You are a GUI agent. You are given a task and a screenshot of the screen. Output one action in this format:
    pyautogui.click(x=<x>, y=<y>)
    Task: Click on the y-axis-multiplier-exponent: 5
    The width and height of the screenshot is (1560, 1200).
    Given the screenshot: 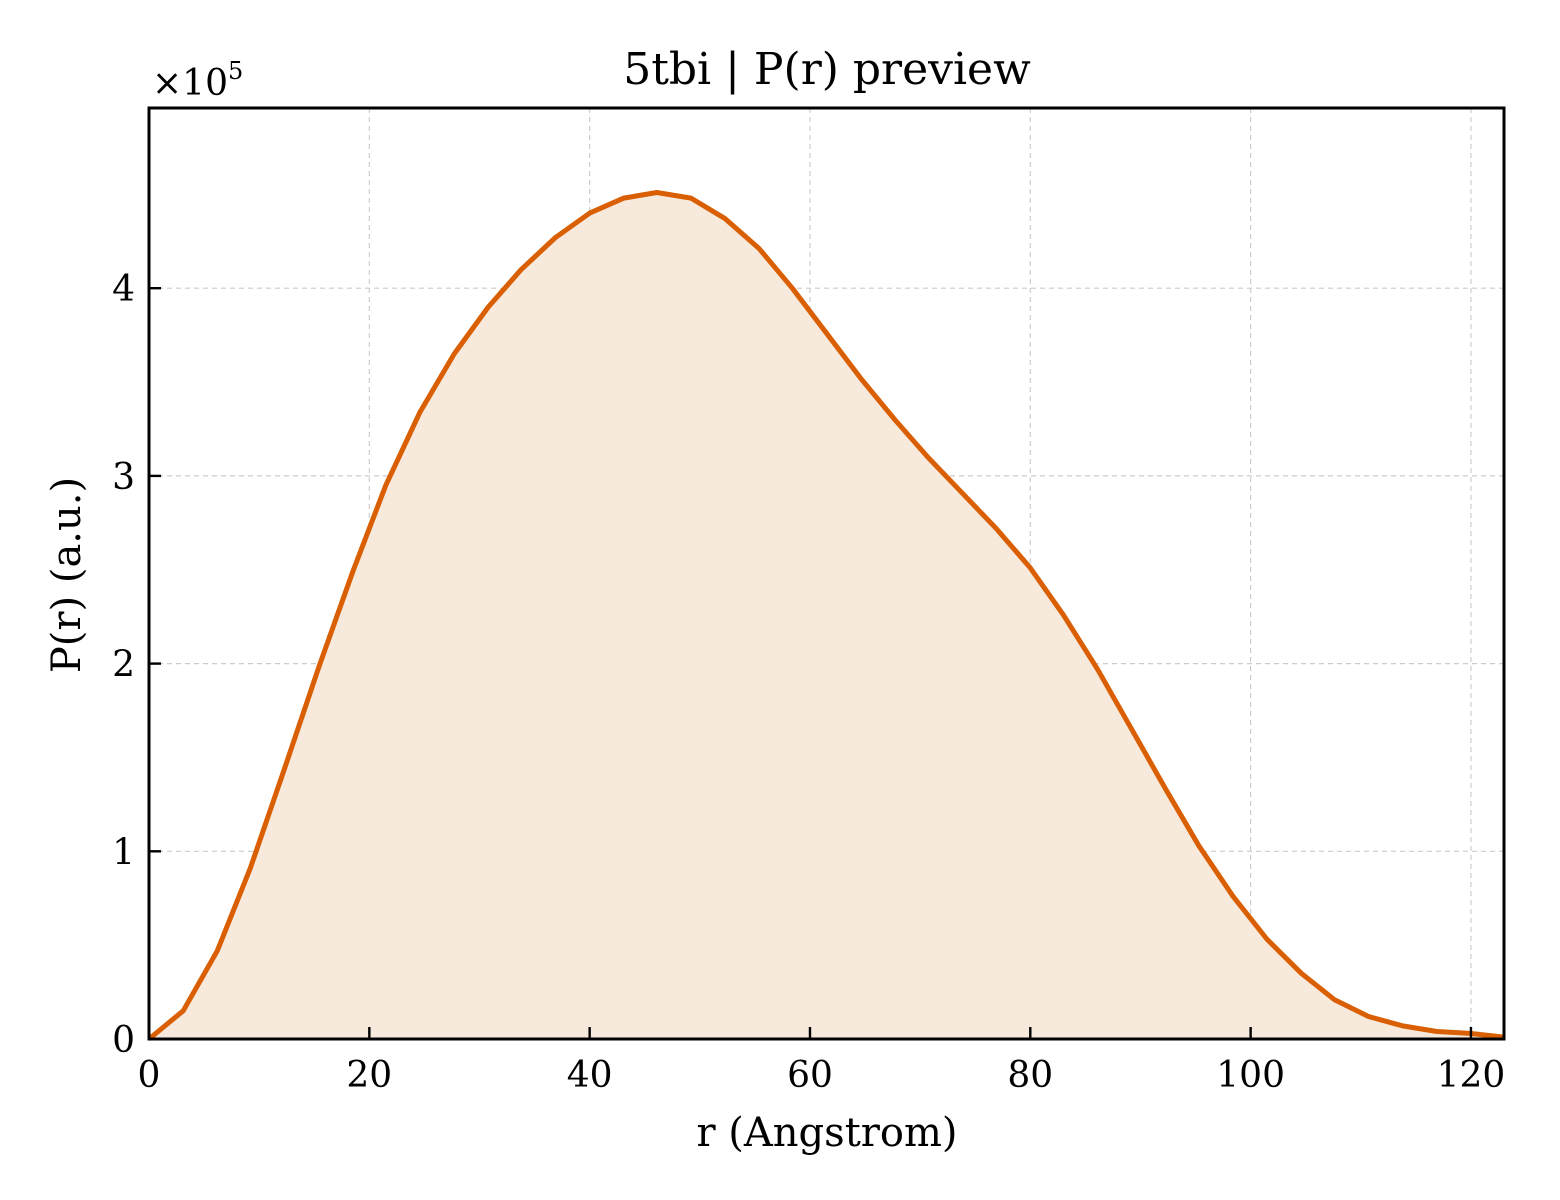 What is the action you would take?
    pyautogui.click(x=235, y=71)
    